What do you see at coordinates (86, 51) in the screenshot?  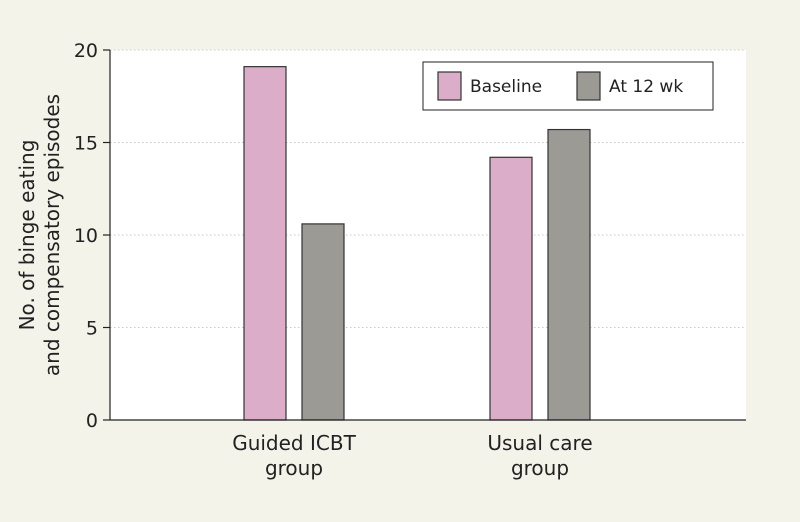 I see `y-tick-label: 20` at bounding box center [86, 51].